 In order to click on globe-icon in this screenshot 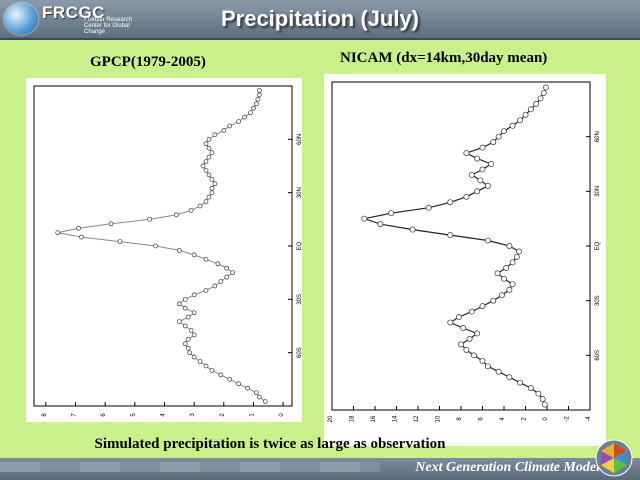, I will do `click(21, 19)`.